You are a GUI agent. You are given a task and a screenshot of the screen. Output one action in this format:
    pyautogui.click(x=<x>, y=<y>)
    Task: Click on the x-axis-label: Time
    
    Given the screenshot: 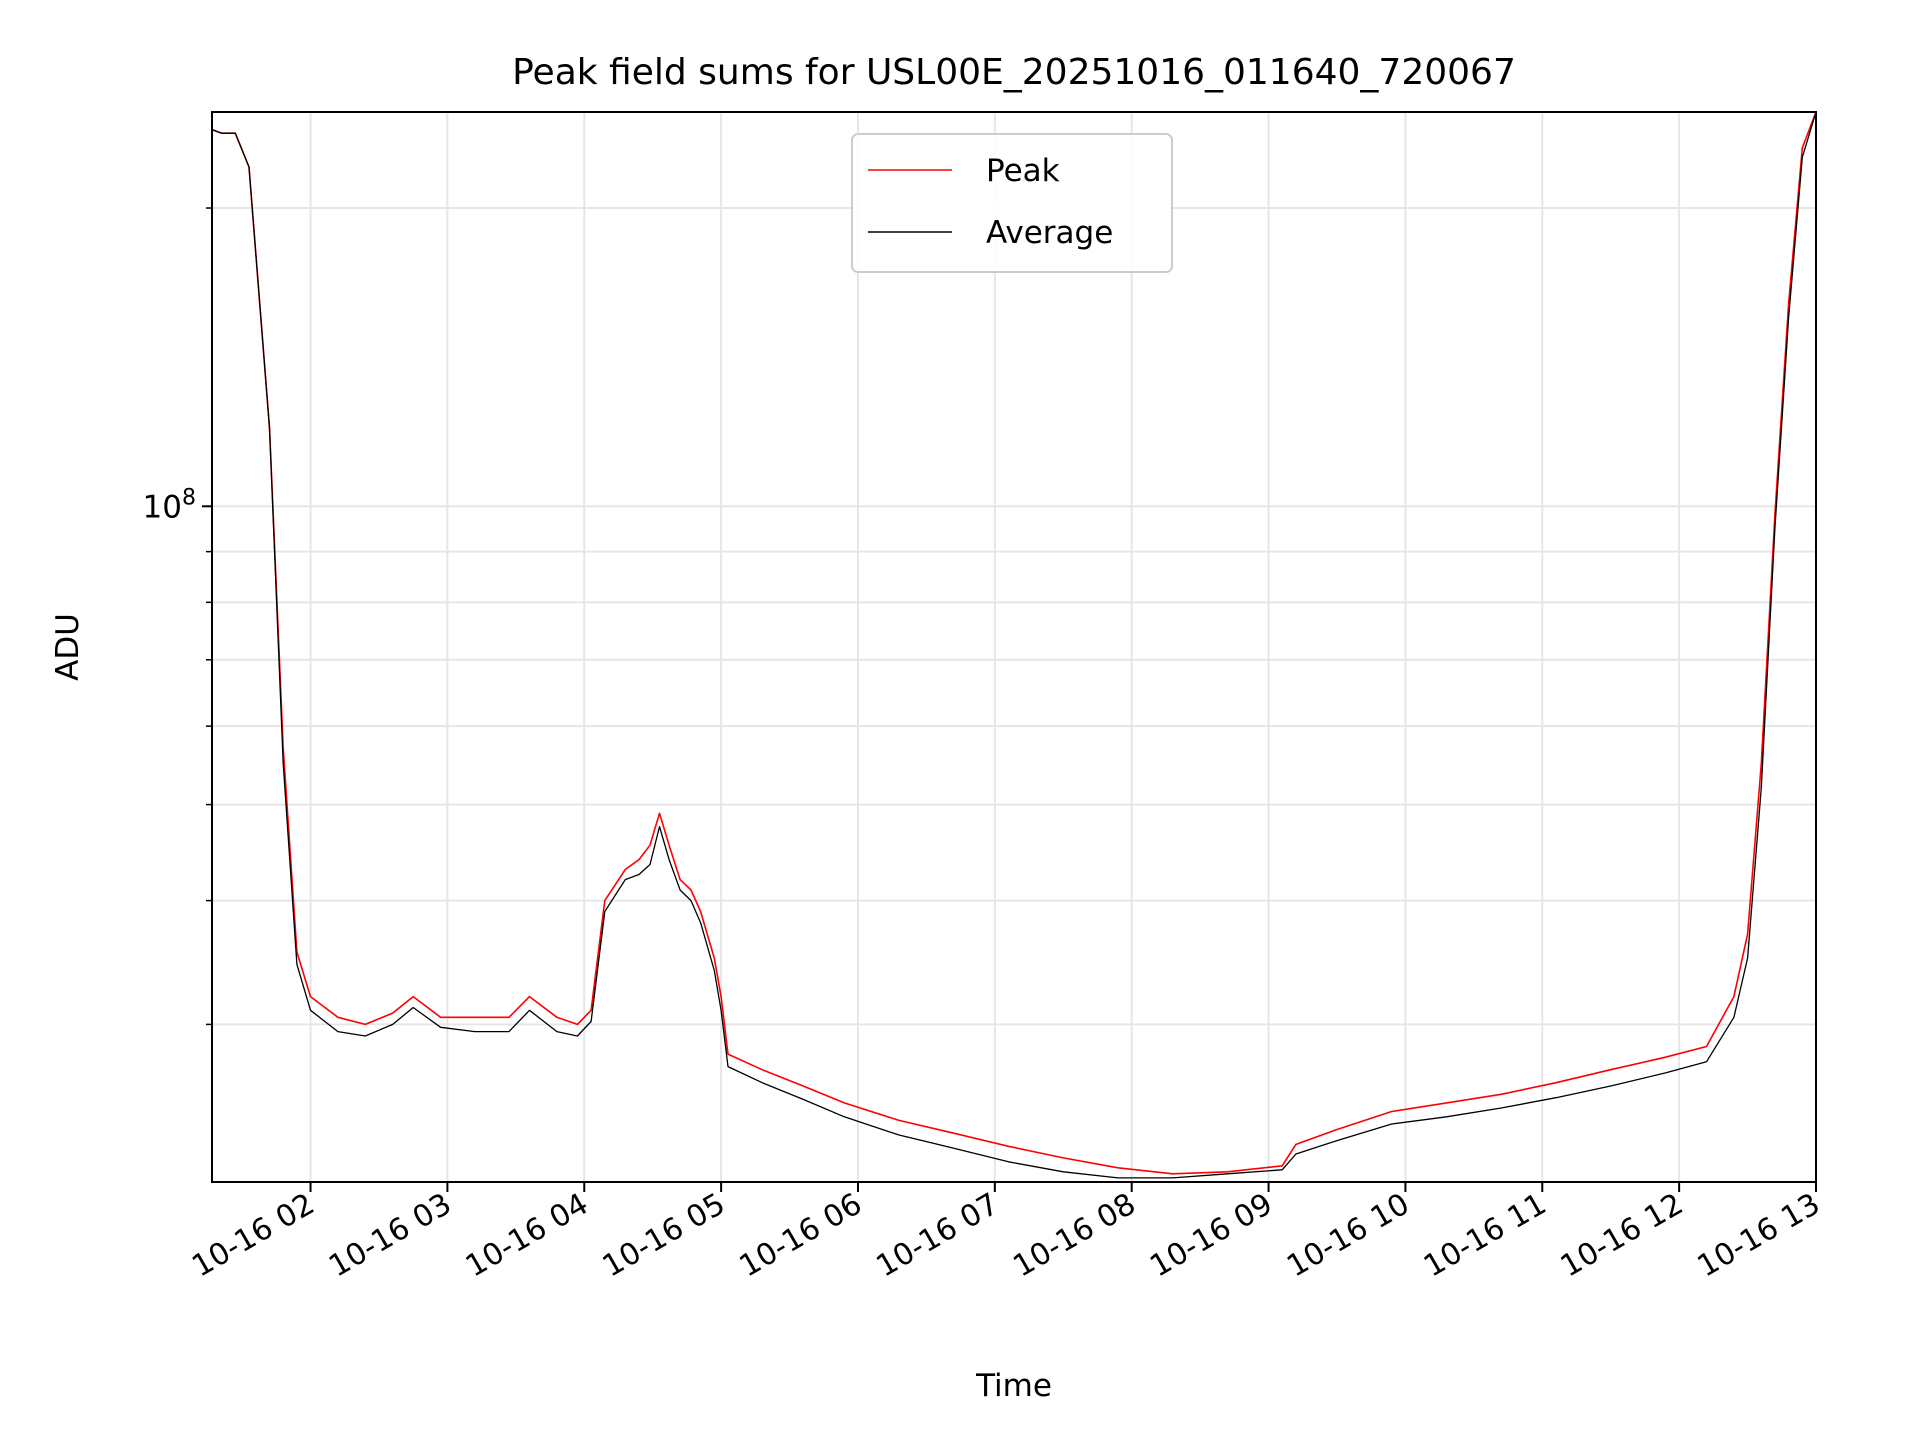 What is the action you would take?
    pyautogui.click(x=1013, y=1386)
    